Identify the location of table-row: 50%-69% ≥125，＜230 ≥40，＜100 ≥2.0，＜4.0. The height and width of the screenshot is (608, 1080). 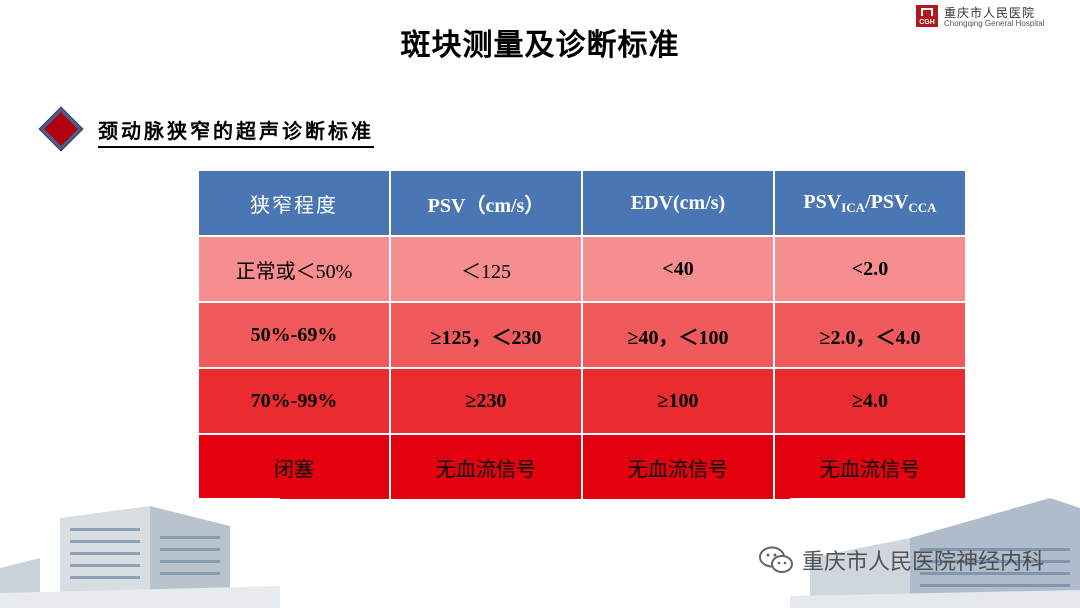
(582, 335).